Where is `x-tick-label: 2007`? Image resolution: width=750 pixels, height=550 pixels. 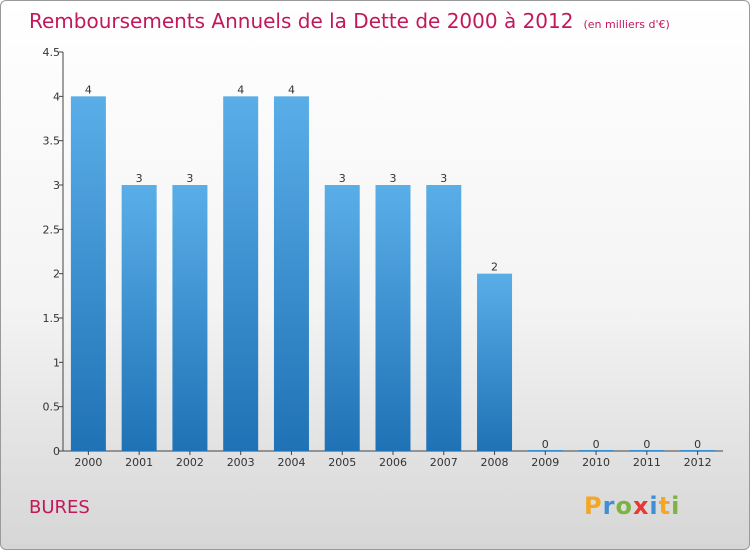
x-tick-label: 2007 is located at coordinates (444, 462).